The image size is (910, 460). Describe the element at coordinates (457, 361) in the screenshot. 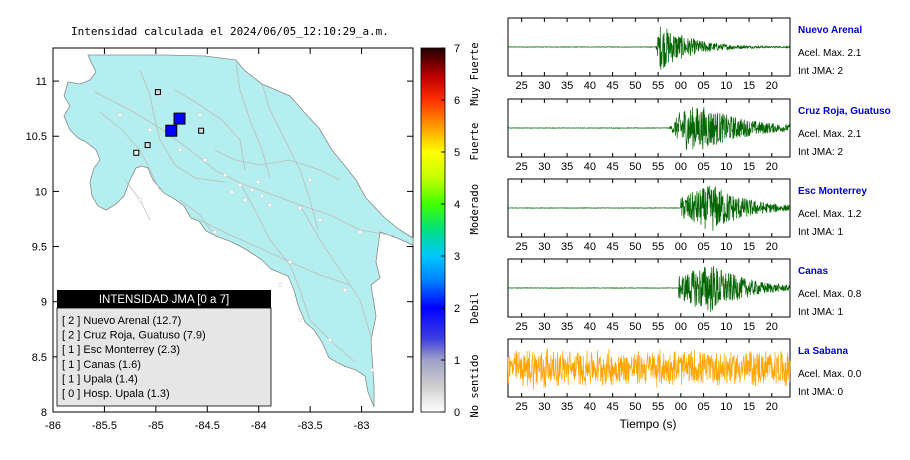

I see `colorbar-tick-label: 1` at that location.